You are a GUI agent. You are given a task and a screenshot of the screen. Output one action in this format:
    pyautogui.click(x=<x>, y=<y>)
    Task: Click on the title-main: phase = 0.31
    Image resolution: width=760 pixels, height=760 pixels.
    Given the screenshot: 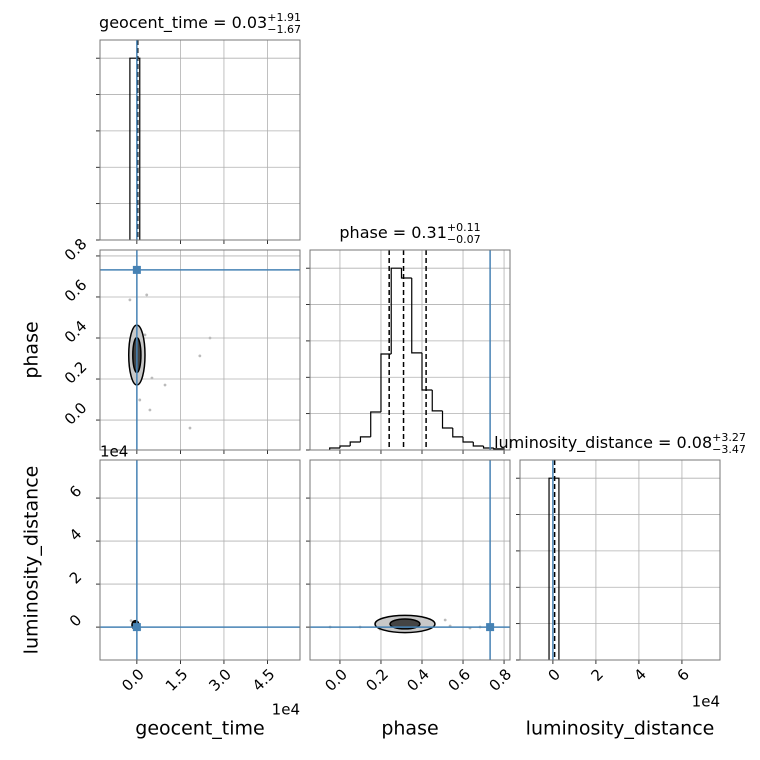 What is the action you would take?
    pyautogui.click(x=392, y=232)
    